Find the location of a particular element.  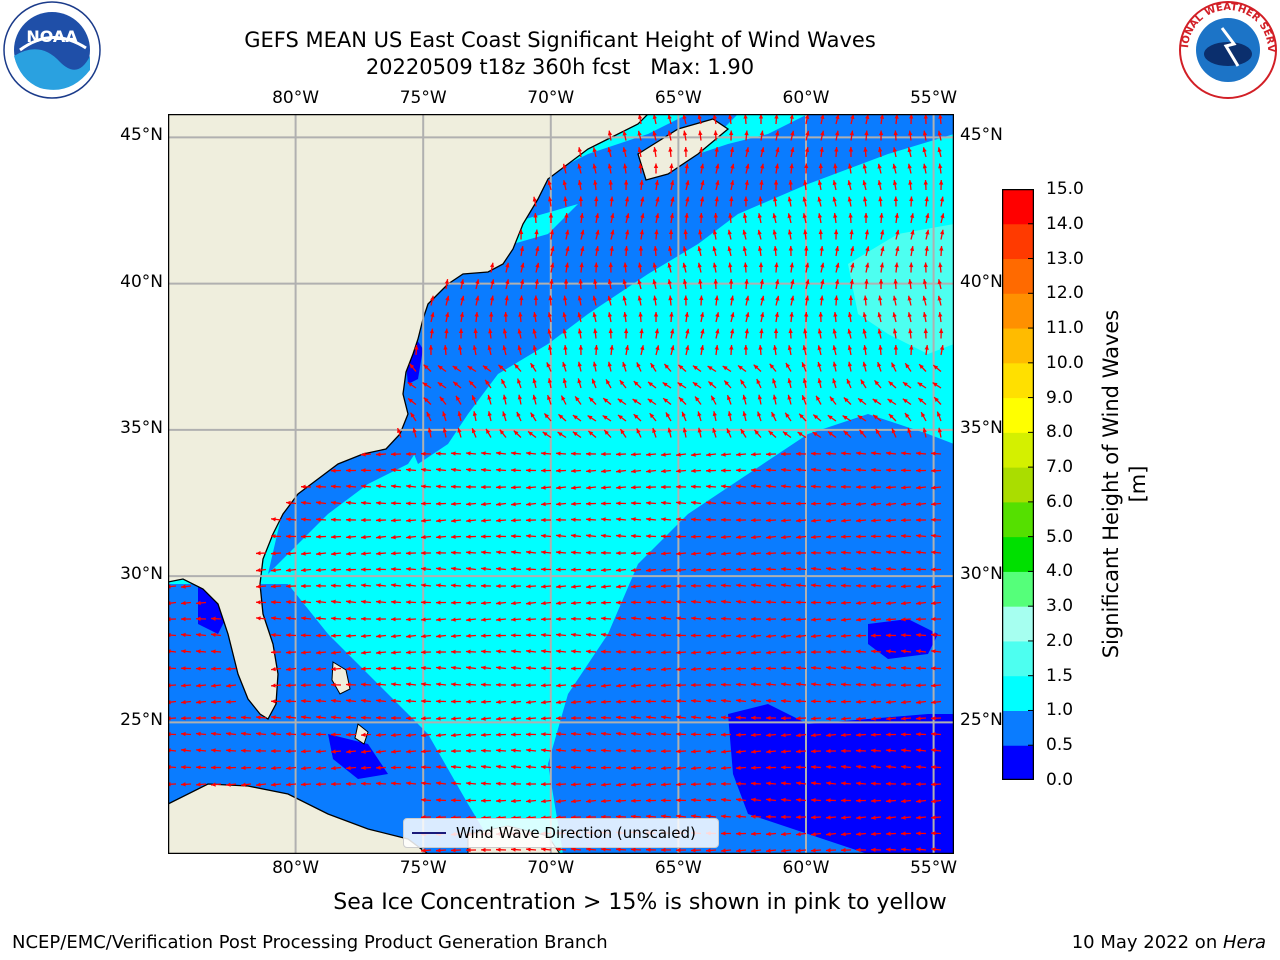

colorbar-tick-label: 3.0 is located at coordinates (1060, 606).